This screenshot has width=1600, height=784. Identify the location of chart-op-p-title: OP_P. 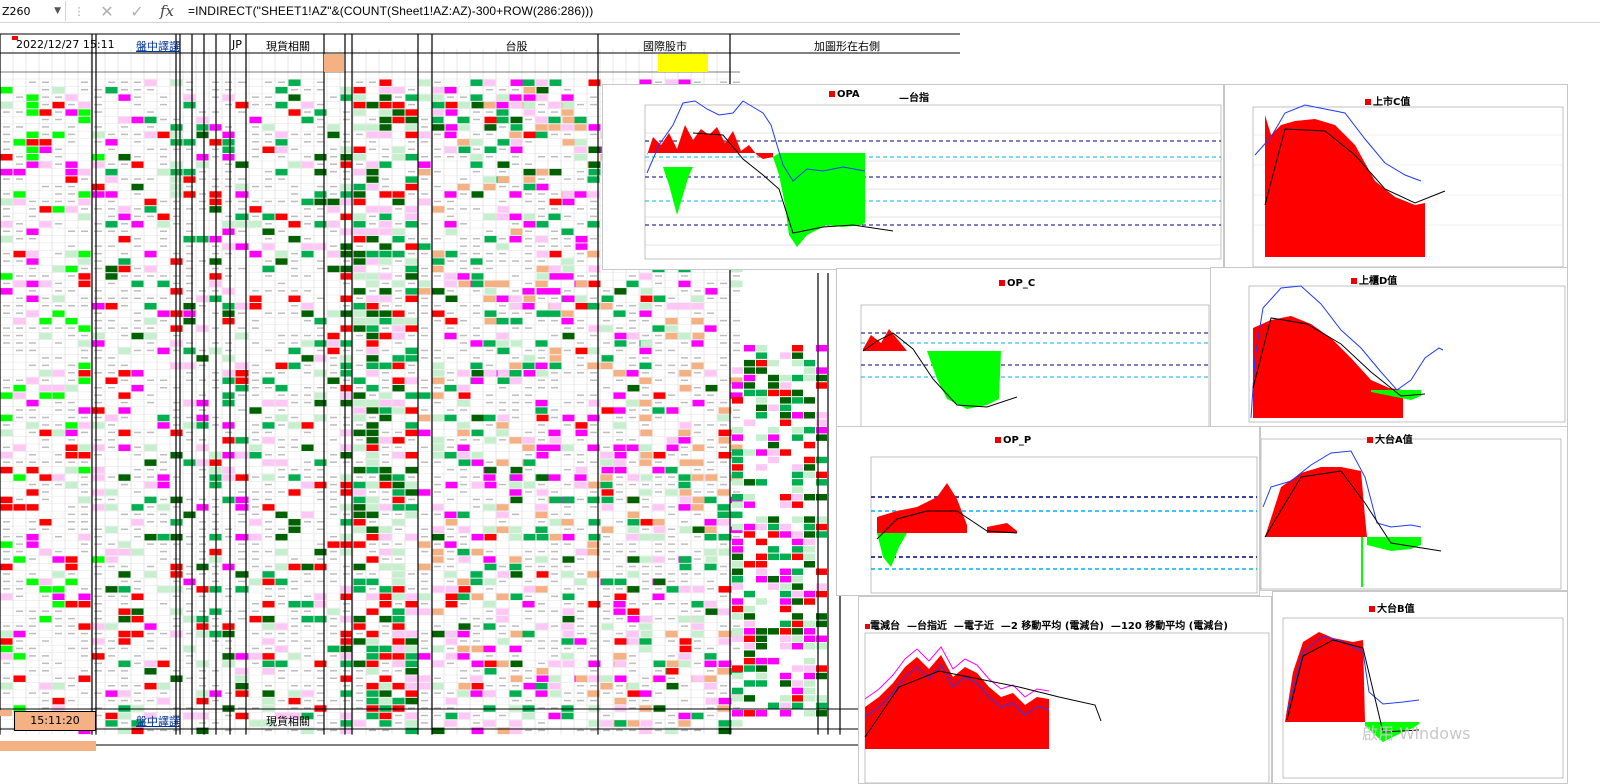
(1013, 440).